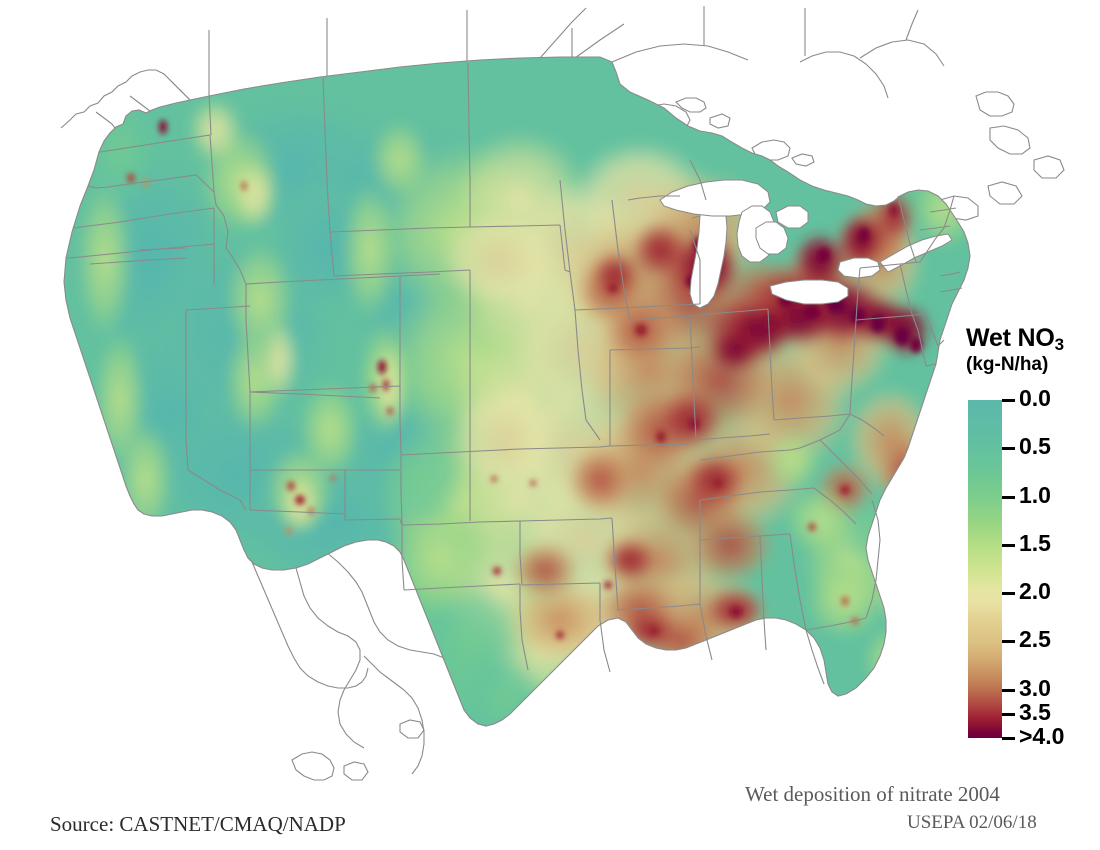 Image resolution: width=1100 pixels, height=850 pixels. What do you see at coordinates (1035, 398) in the screenshot?
I see `tick-label: 0.0` at bounding box center [1035, 398].